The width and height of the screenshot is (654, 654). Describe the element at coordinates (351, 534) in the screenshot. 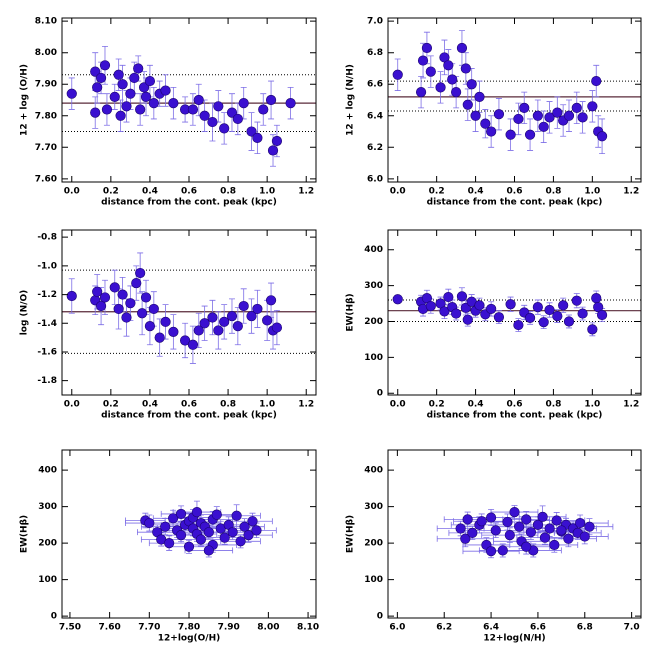

I see `y-axis-label: EW(Hβ)` at that location.